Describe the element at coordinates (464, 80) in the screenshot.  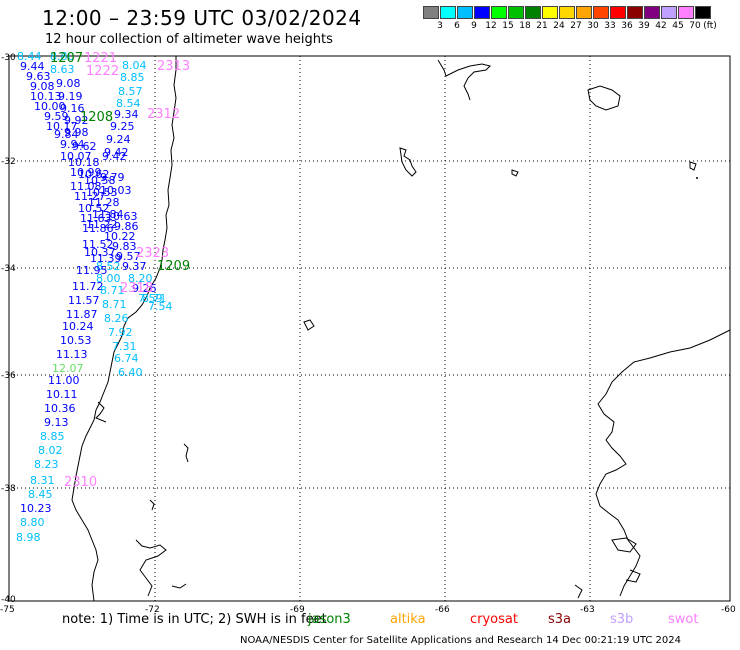
I see `river-plate-coast` at that location.